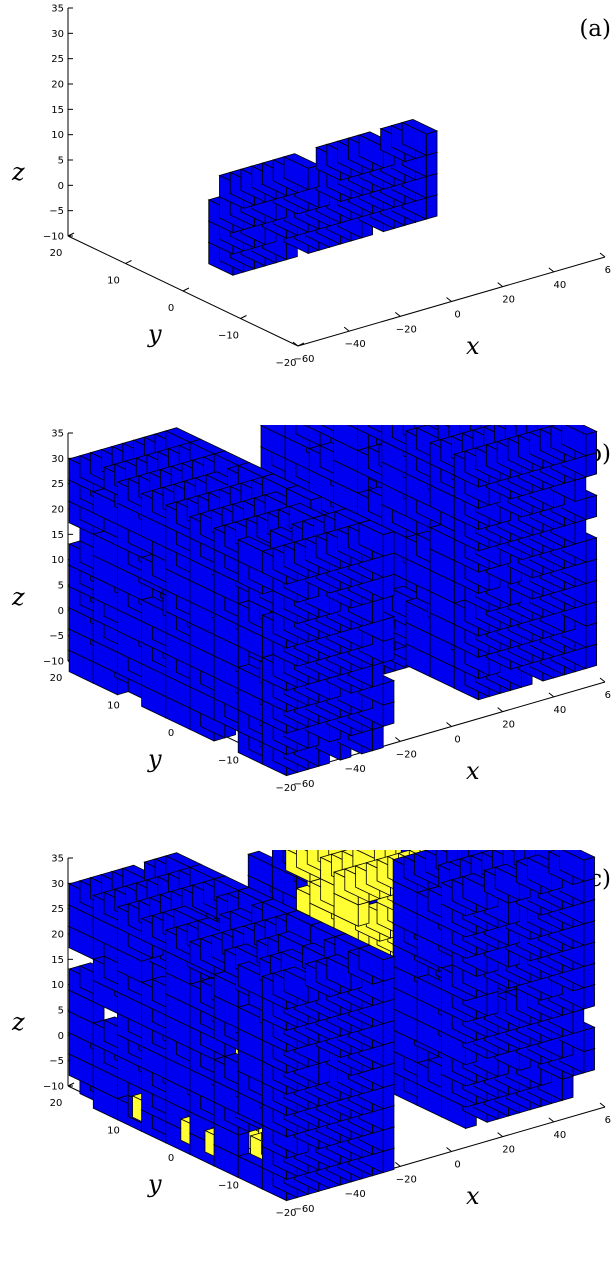 This screenshot has width=611, height=1270. What do you see at coordinates (57, 884) in the screenshot?
I see `z-tick-label: 30` at bounding box center [57, 884].